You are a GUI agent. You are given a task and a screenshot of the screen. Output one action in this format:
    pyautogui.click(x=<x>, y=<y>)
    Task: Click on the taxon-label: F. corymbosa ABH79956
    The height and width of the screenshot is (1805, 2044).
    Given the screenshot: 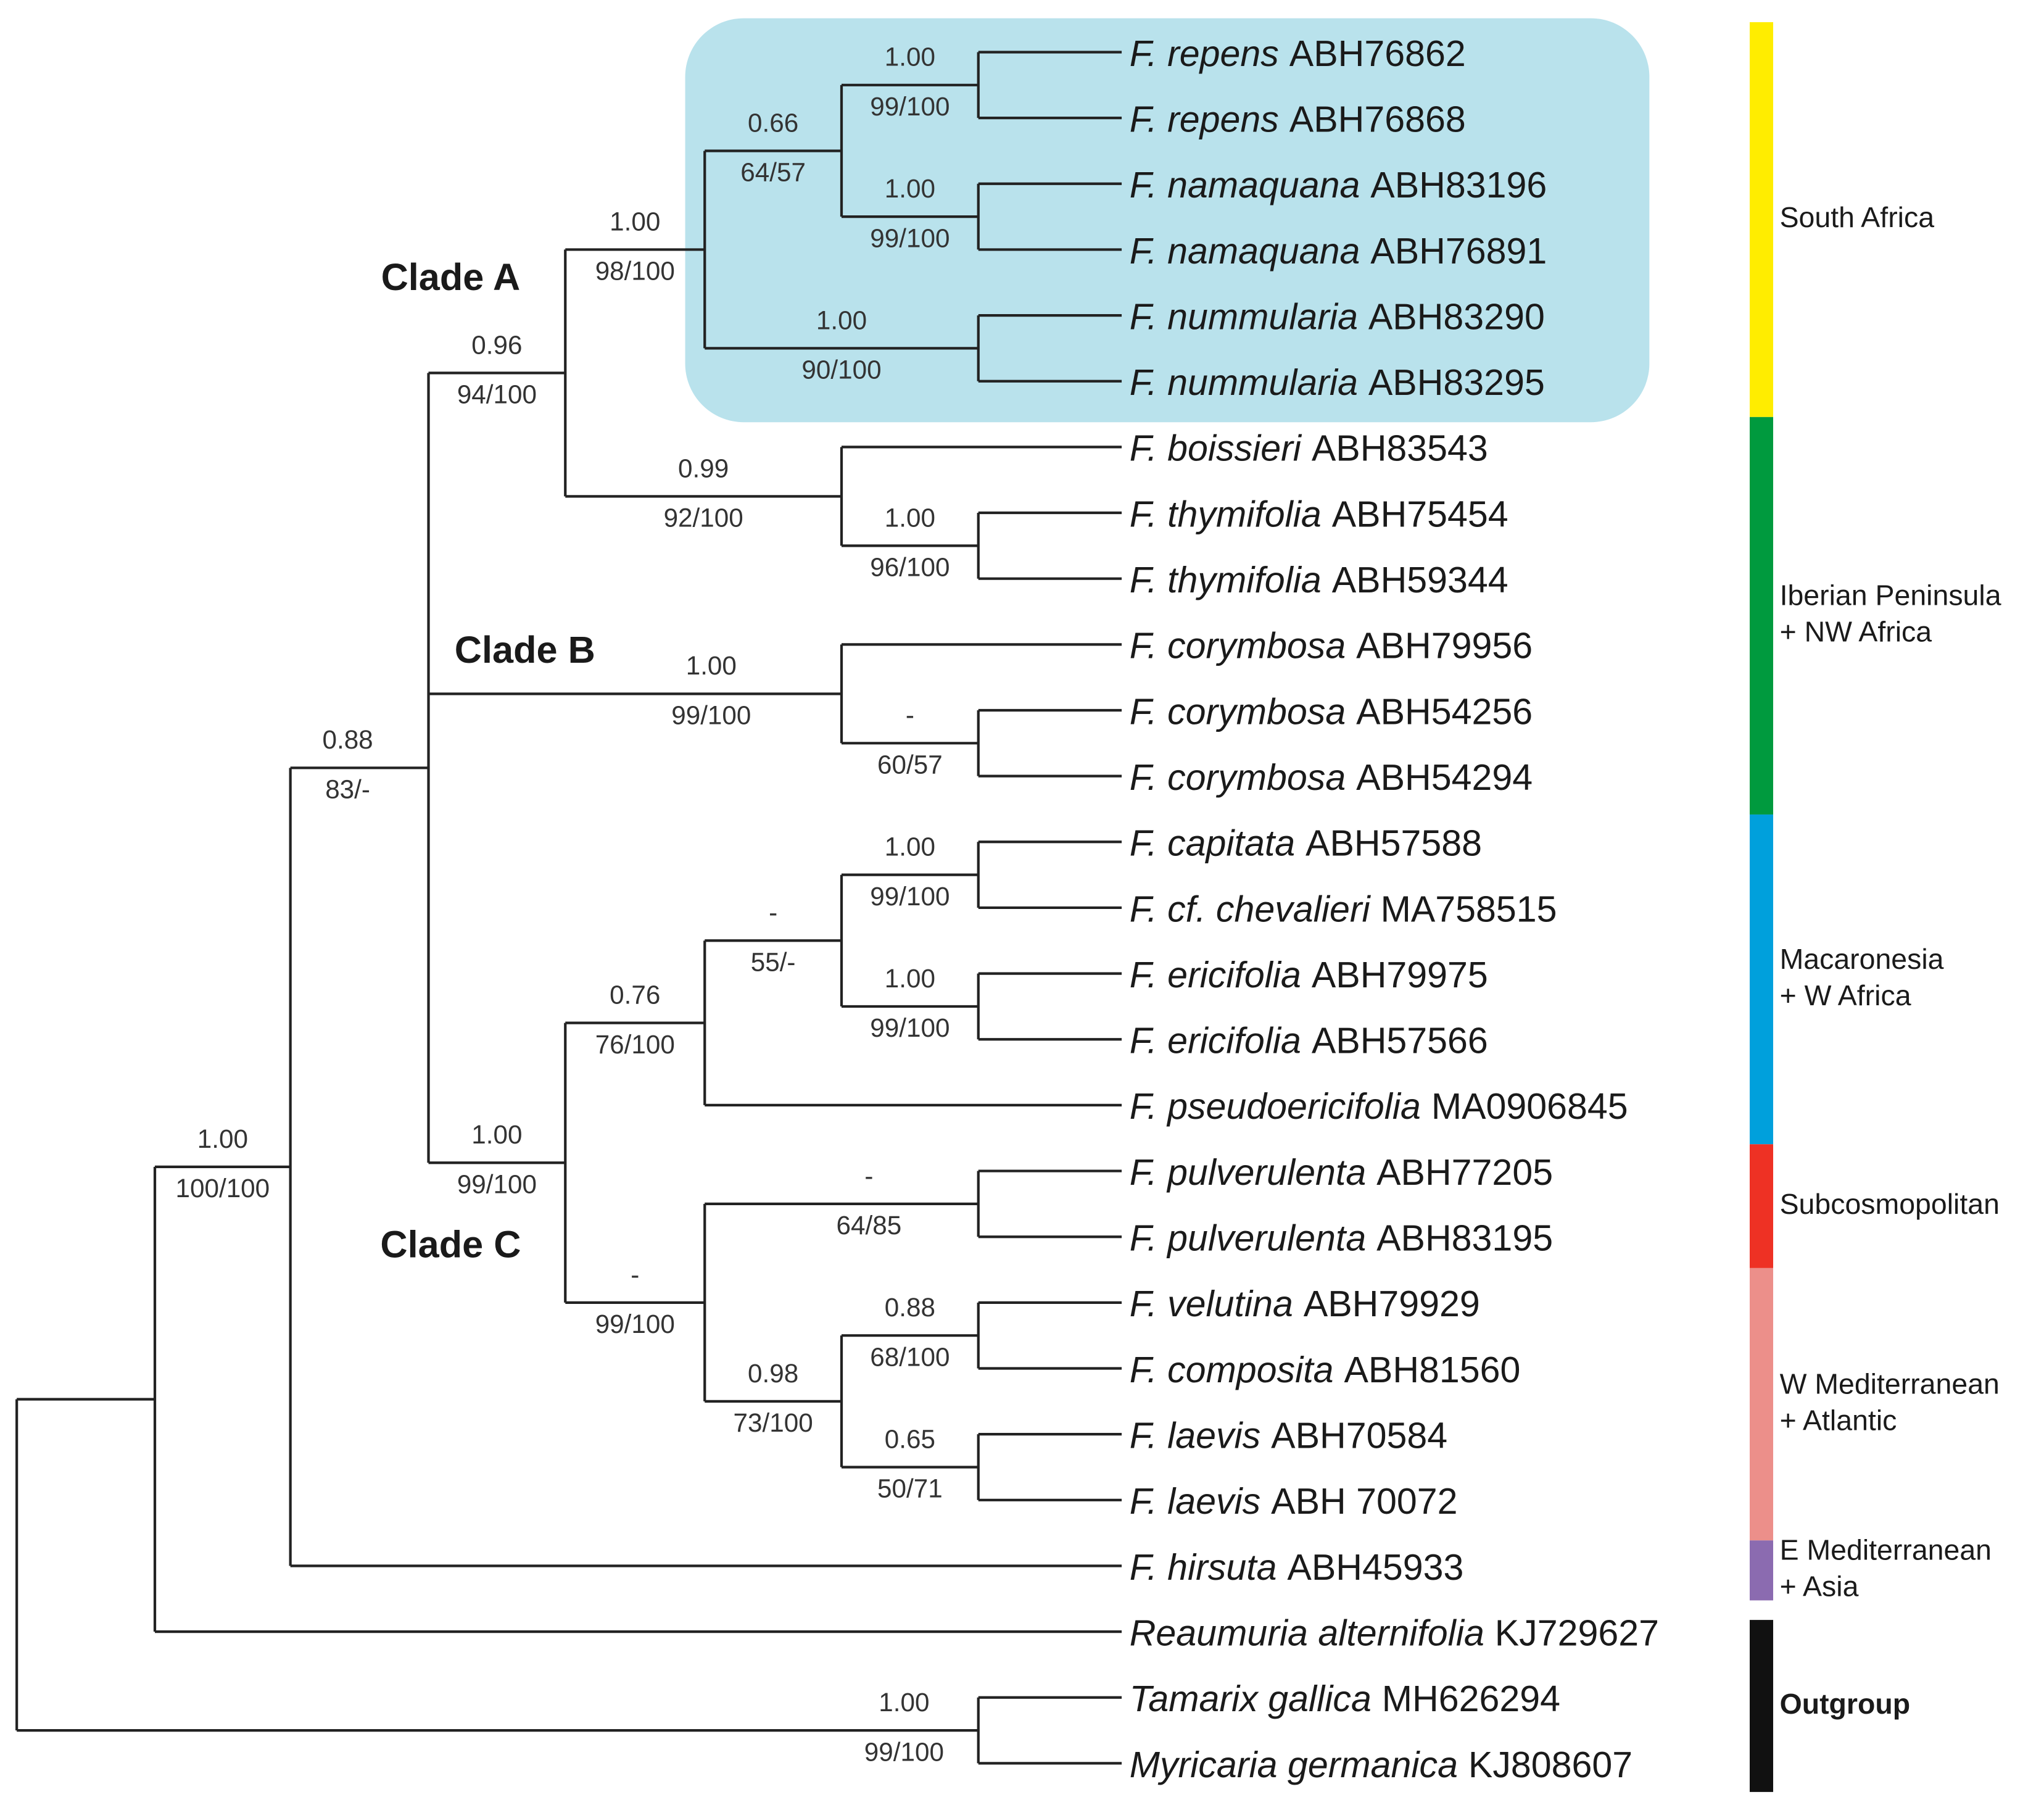 What is the action you would take?
    pyautogui.click(x=1331, y=645)
    